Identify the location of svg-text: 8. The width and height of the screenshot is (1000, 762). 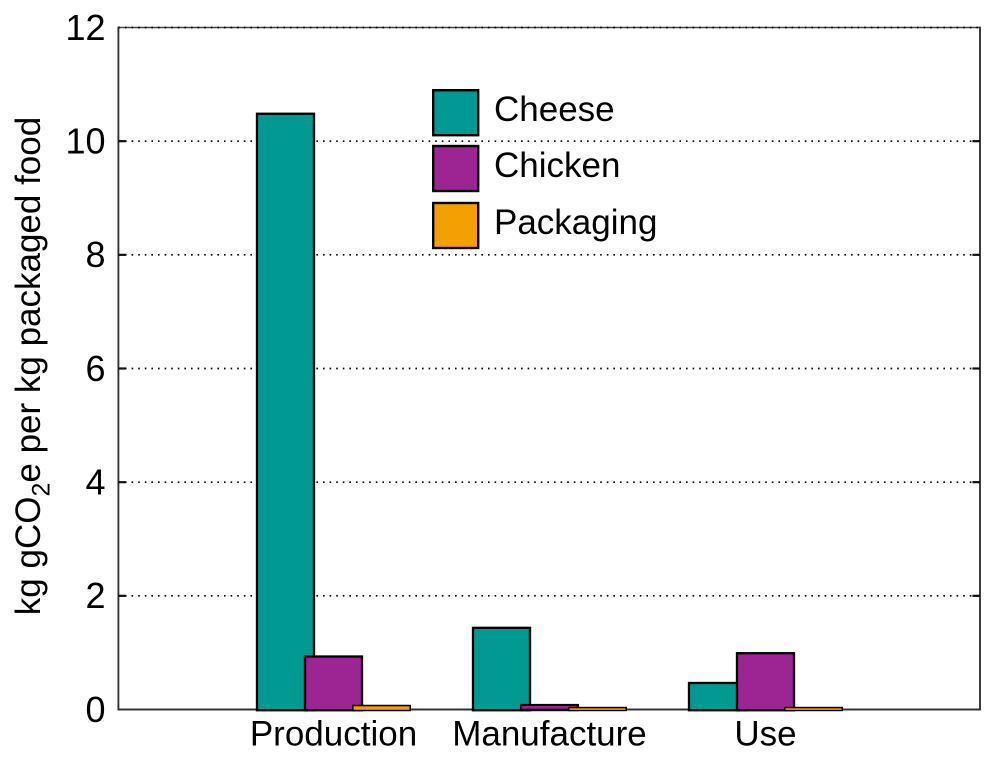
(95, 254).